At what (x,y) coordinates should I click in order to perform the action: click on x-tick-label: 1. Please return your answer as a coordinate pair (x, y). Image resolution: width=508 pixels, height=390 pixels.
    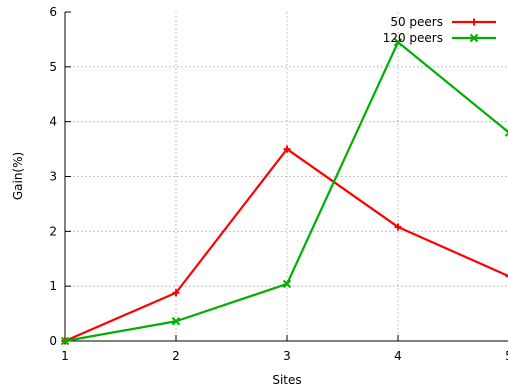
    Looking at the image, I should click on (65, 356).